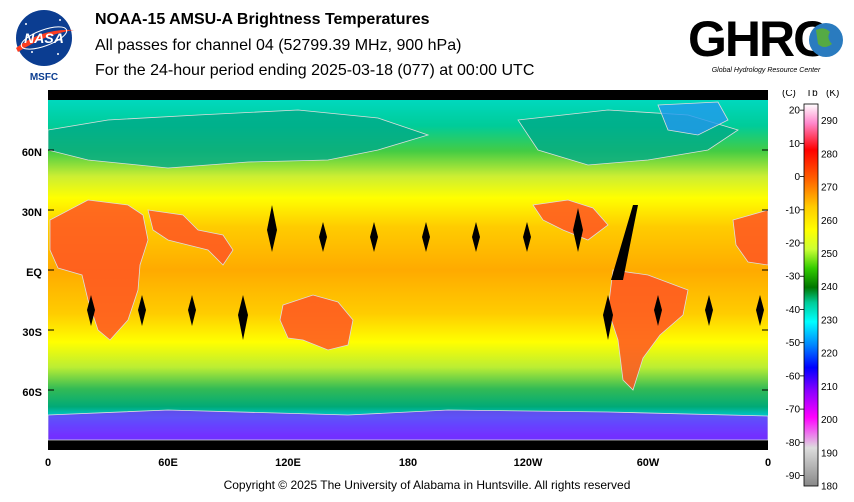 The height and width of the screenshot is (502, 854). I want to click on africa-landmass, so click(99, 270).